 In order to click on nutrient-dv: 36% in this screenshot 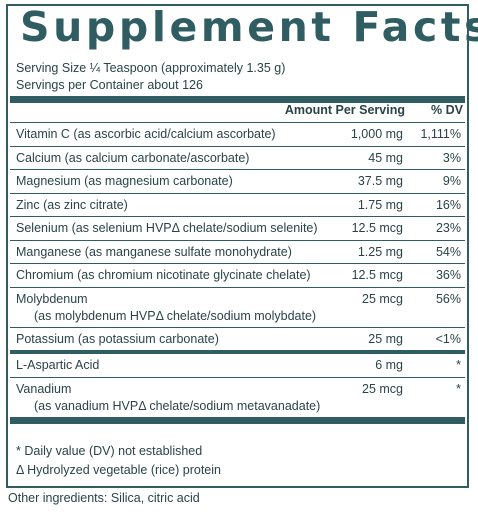, I will do `click(448, 275)`.